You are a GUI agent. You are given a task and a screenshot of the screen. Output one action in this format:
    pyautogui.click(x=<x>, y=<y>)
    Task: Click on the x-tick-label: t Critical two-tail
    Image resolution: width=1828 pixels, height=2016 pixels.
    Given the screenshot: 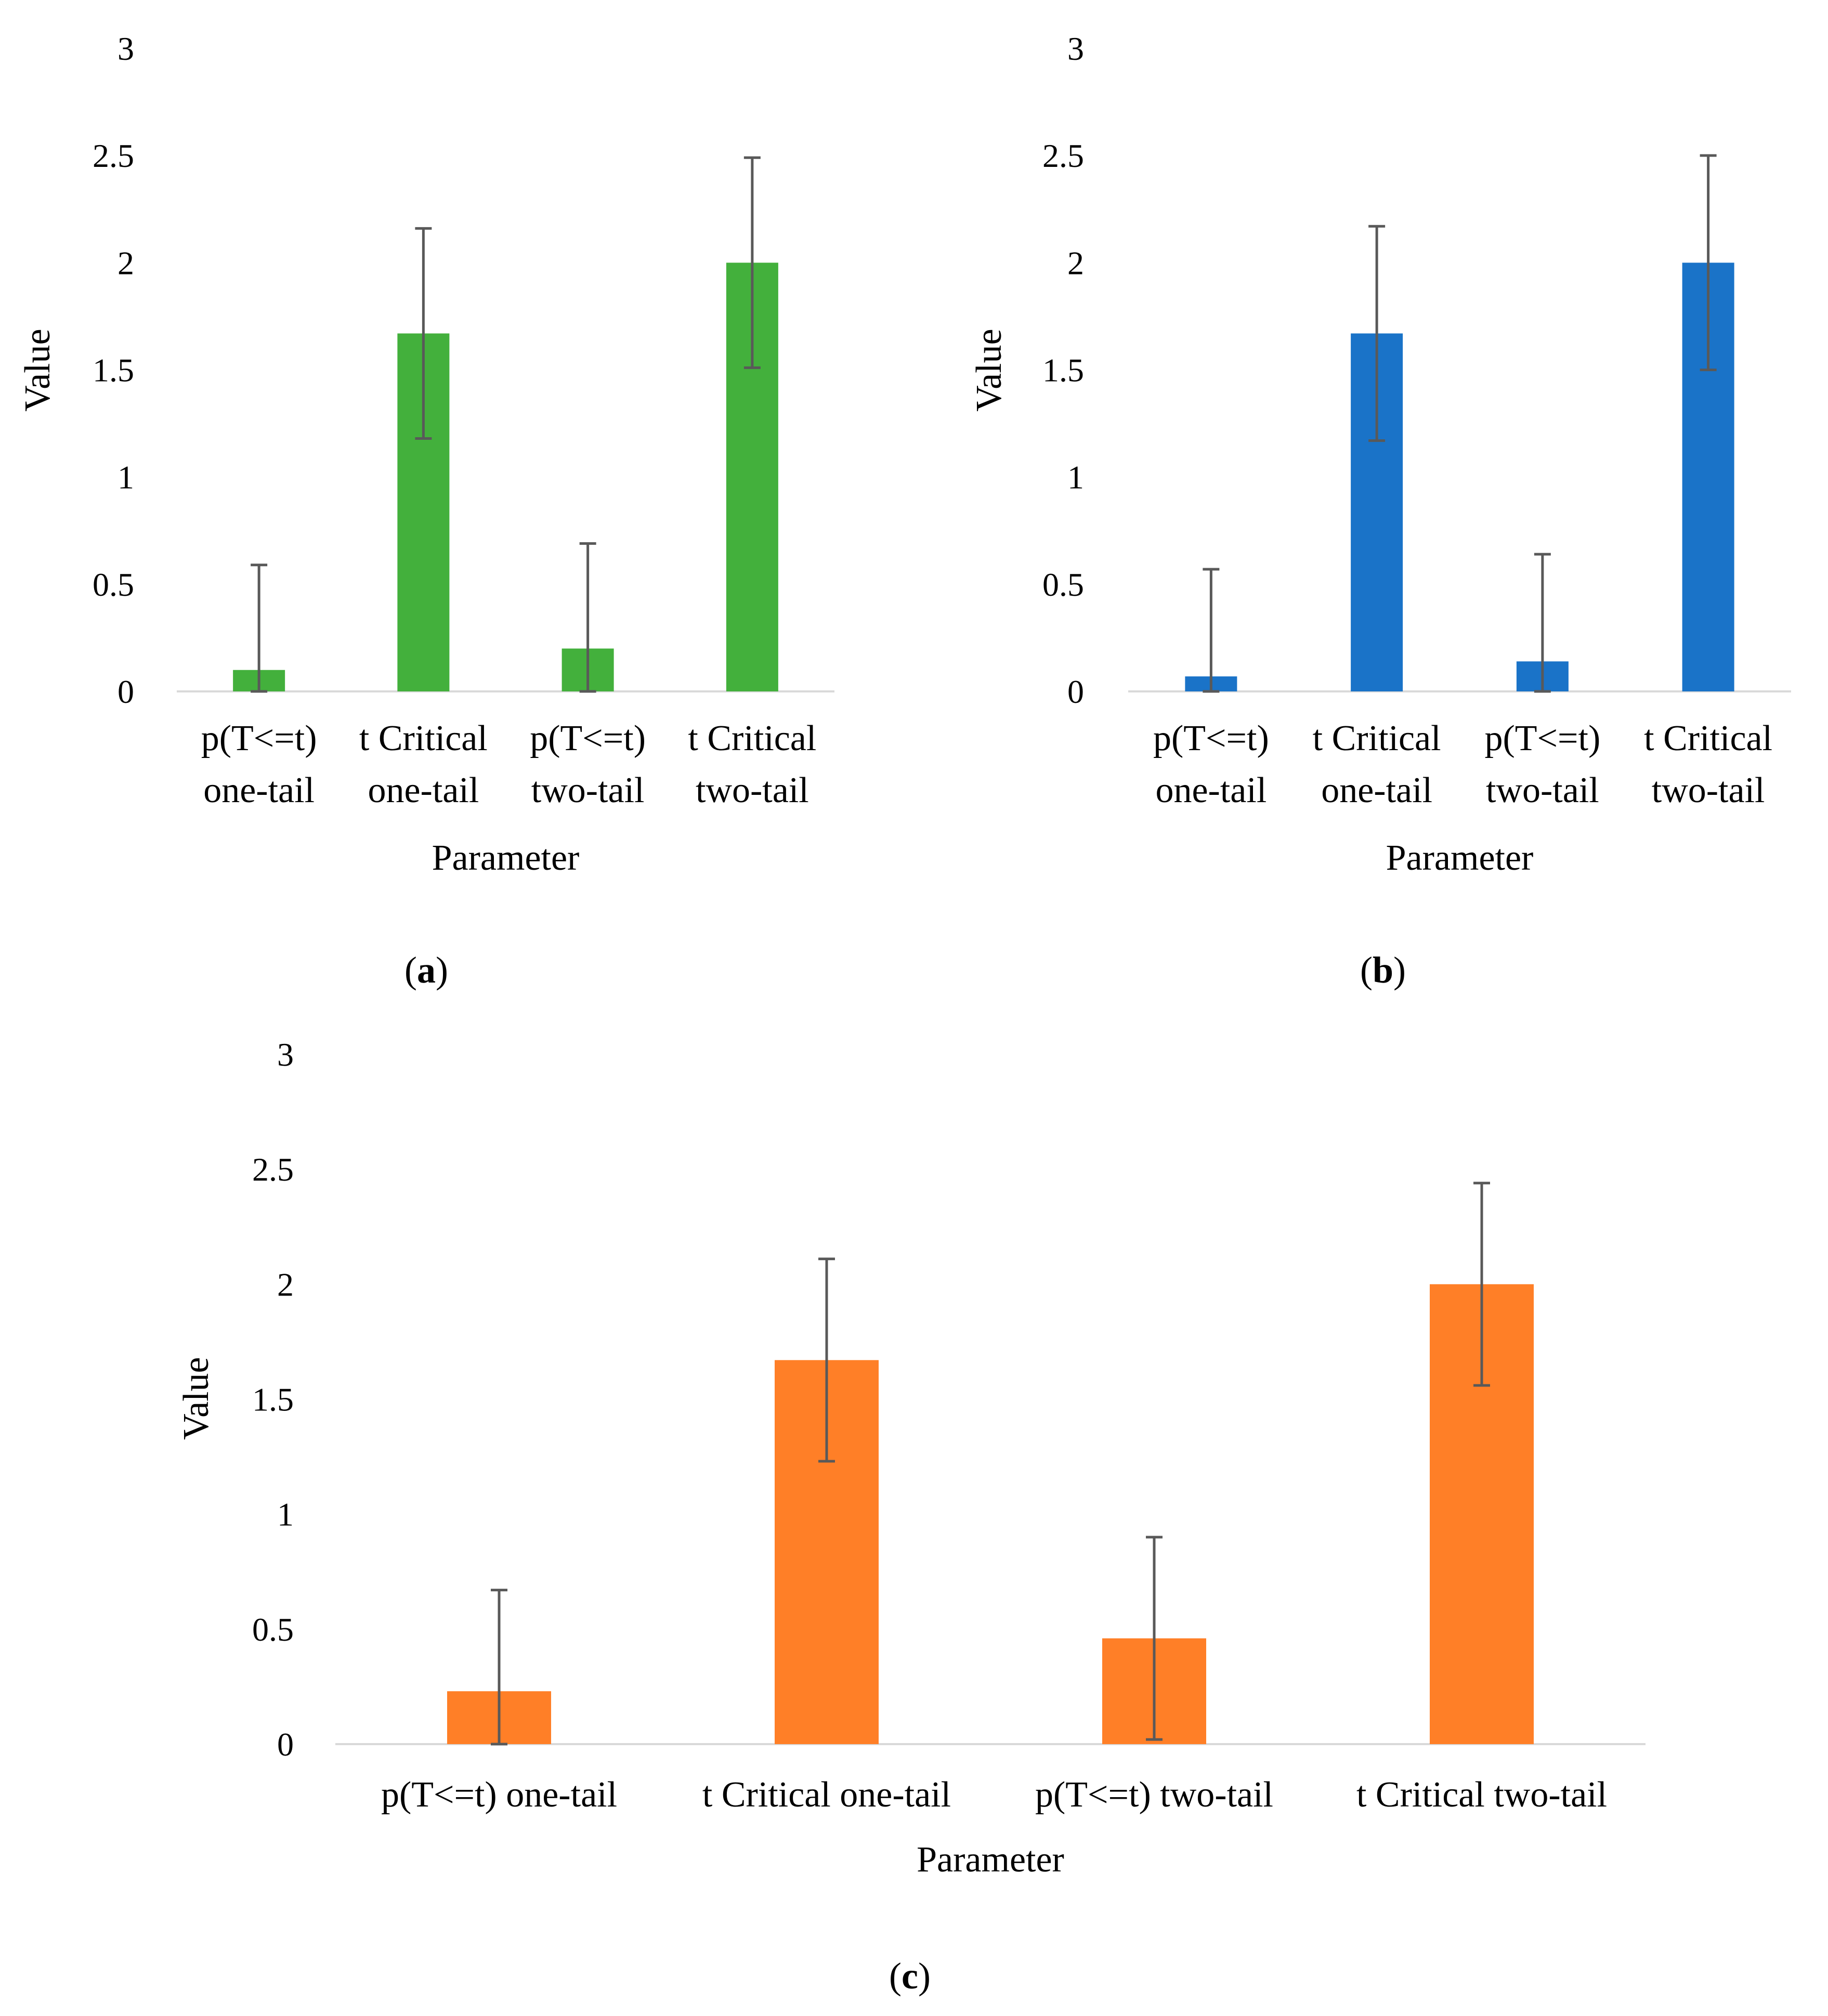 What is the action you would take?
    pyautogui.click(x=1481, y=1795)
    